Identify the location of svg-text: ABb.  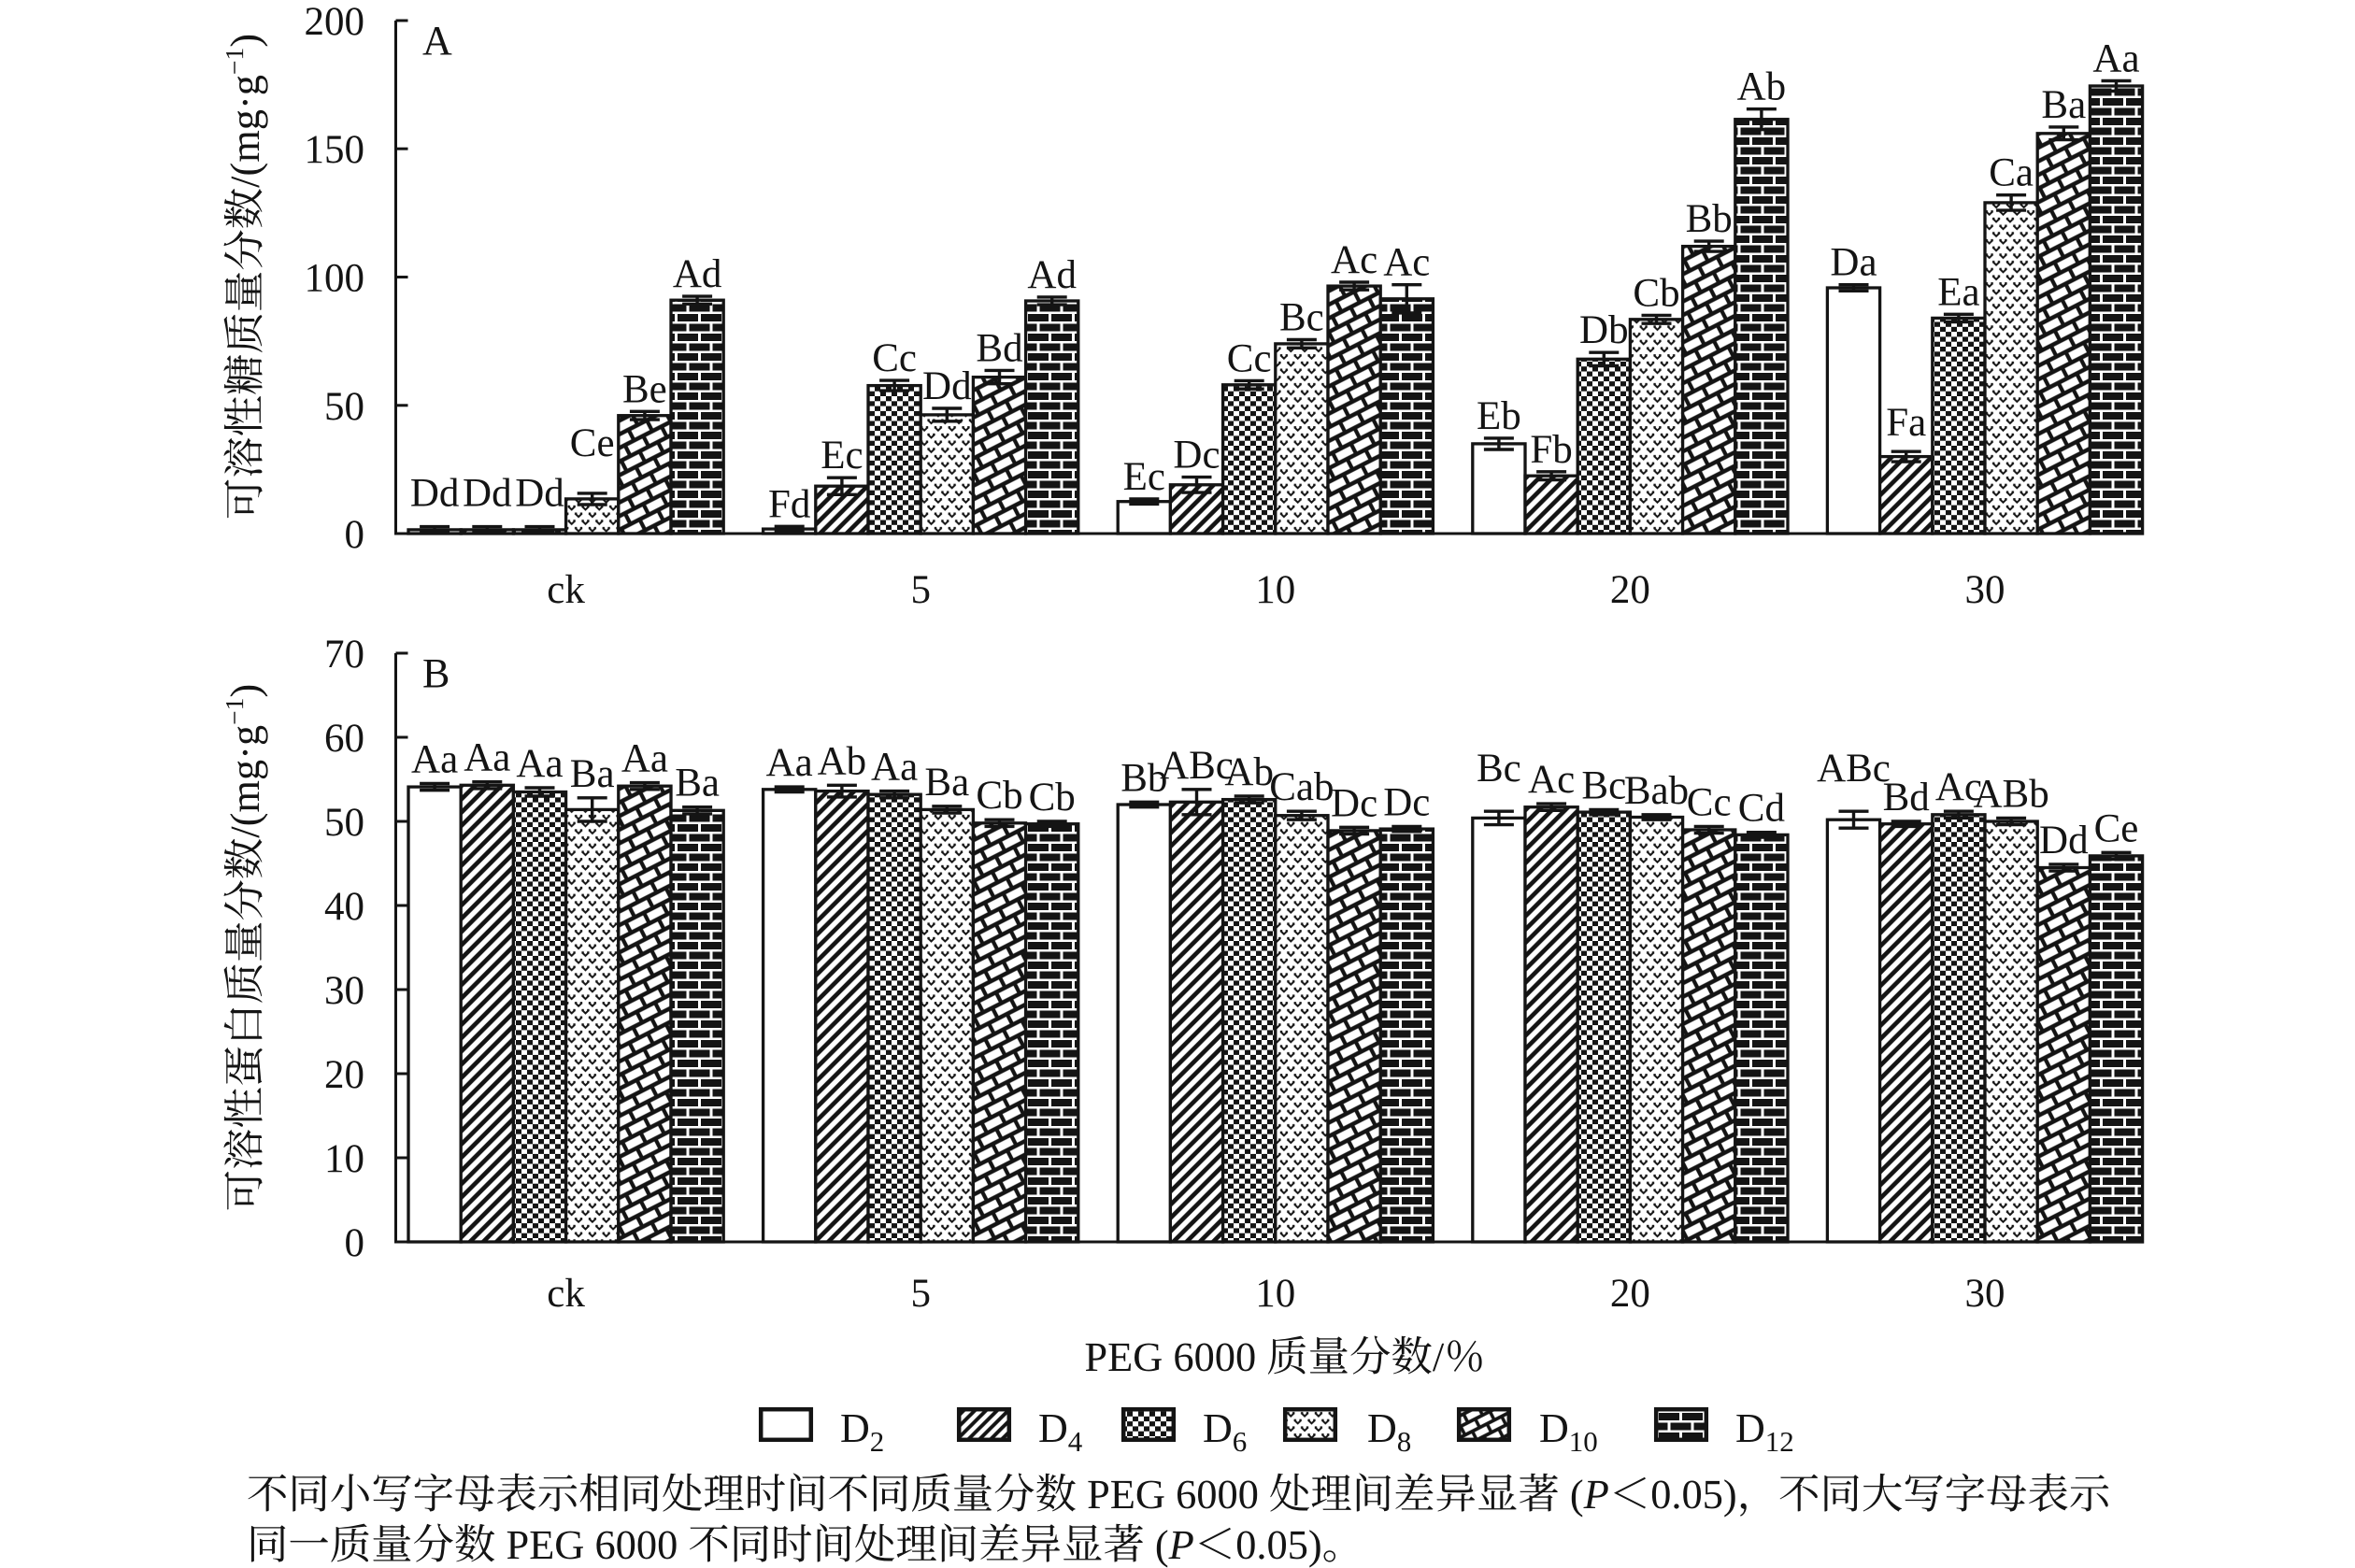
(2010, 794).